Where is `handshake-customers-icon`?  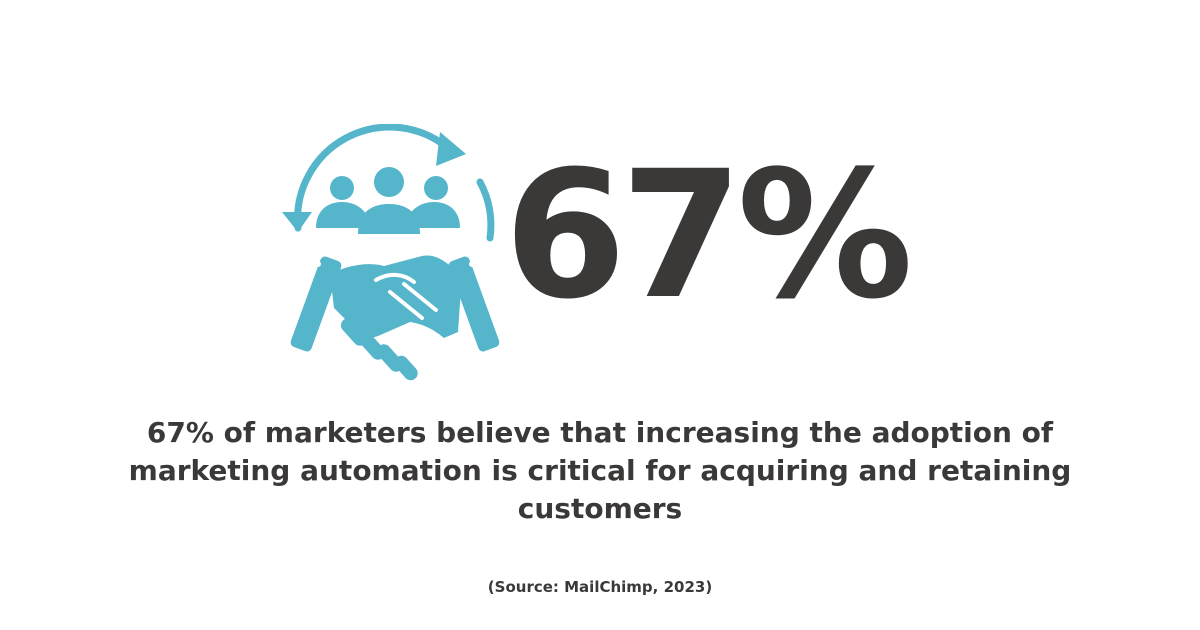 handshake-customers-icon is located at coordinates (388, 254).